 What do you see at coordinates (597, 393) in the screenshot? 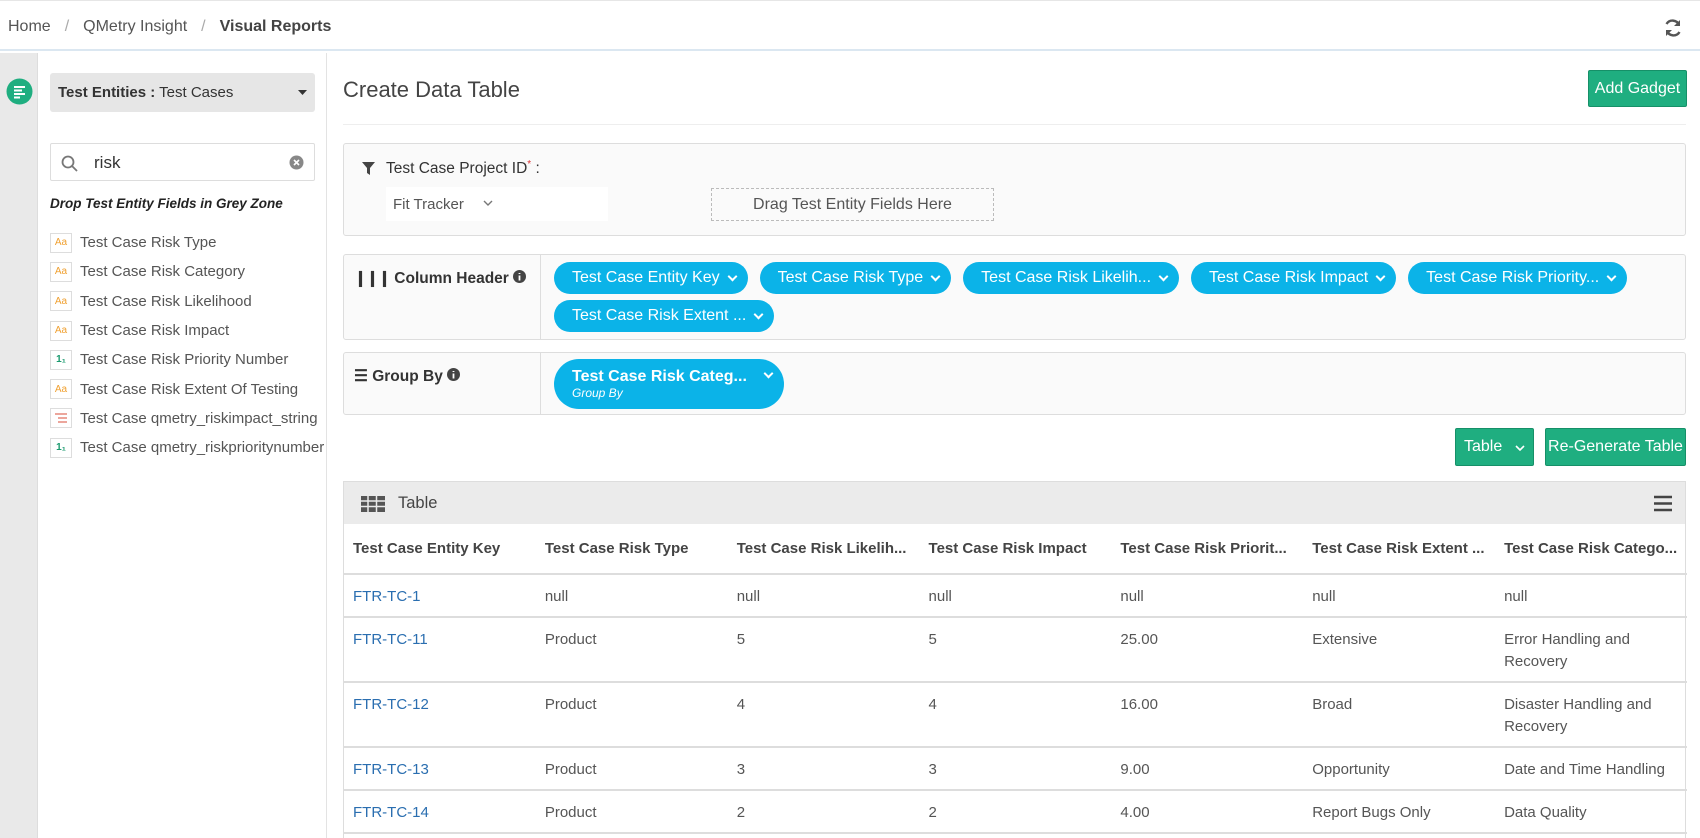
I see `chip-sub: Group By` at bounding box center [597, 393].